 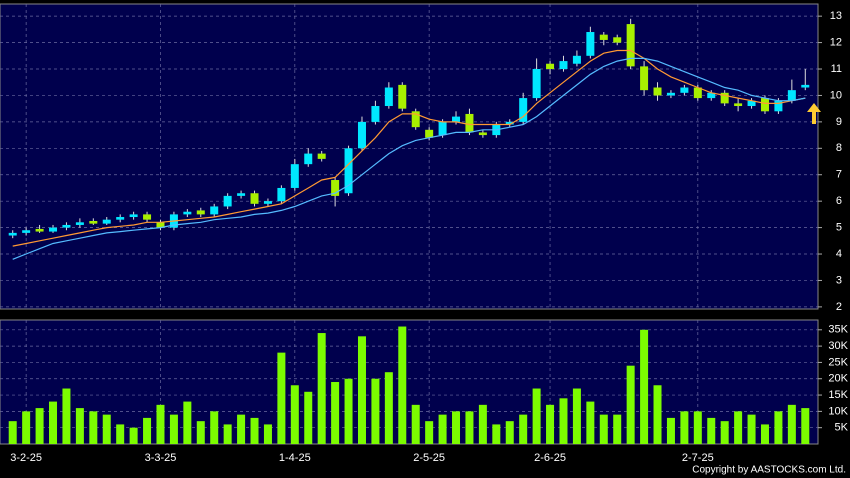 What do you see at coordinates (839, 254) in the screenshot?
I see `y-tick-label: 4` at bounding box center [839, 254].